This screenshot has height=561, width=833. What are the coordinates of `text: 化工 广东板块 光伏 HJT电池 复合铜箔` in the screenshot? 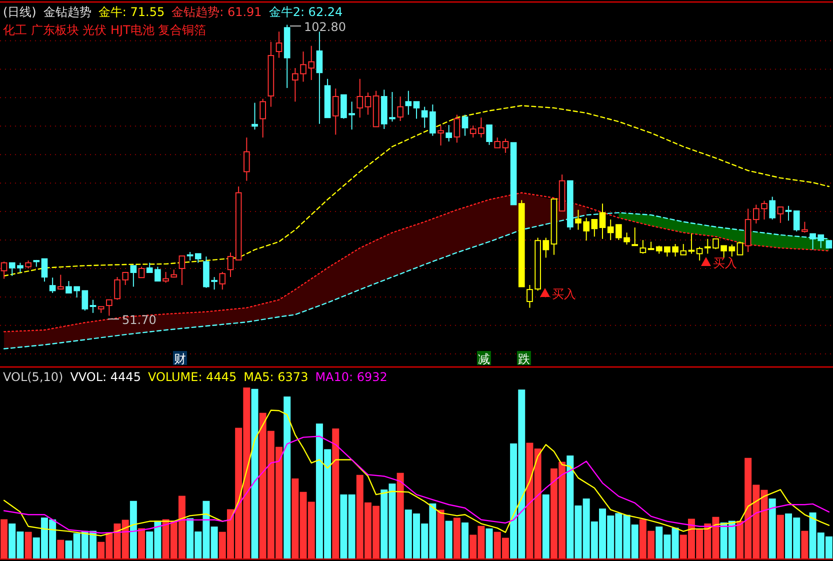 It's located at (104, 30).